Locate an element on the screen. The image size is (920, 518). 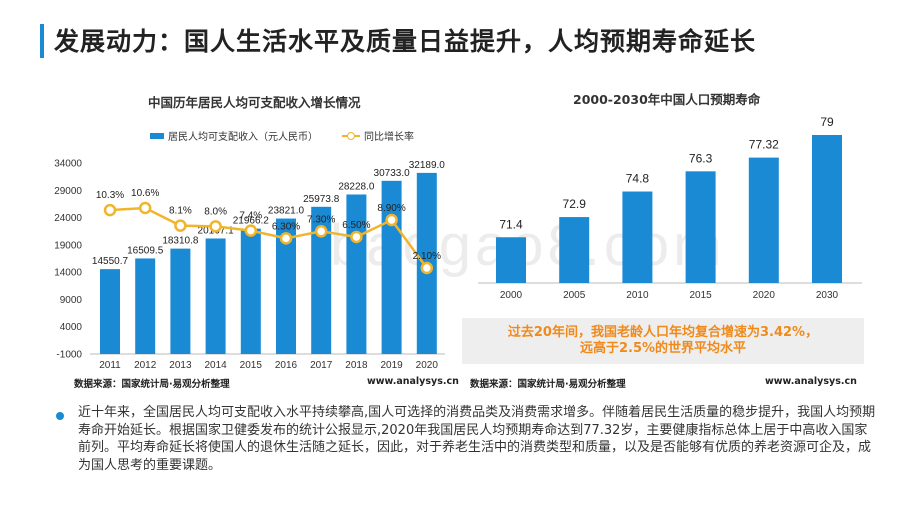
callout-line-1: 过去20年间，我国老龄人口年均复合增速为3.42%， is located at coordinates (663, 332).